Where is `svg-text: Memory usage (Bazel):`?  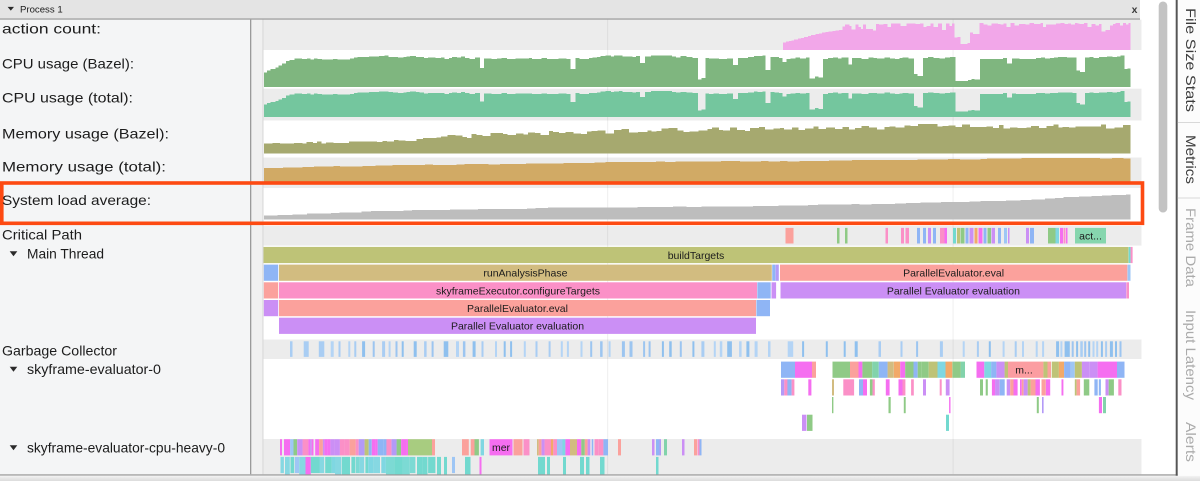 svg-text: Memory usage (Bazel): is located at coordinates (85, 133).